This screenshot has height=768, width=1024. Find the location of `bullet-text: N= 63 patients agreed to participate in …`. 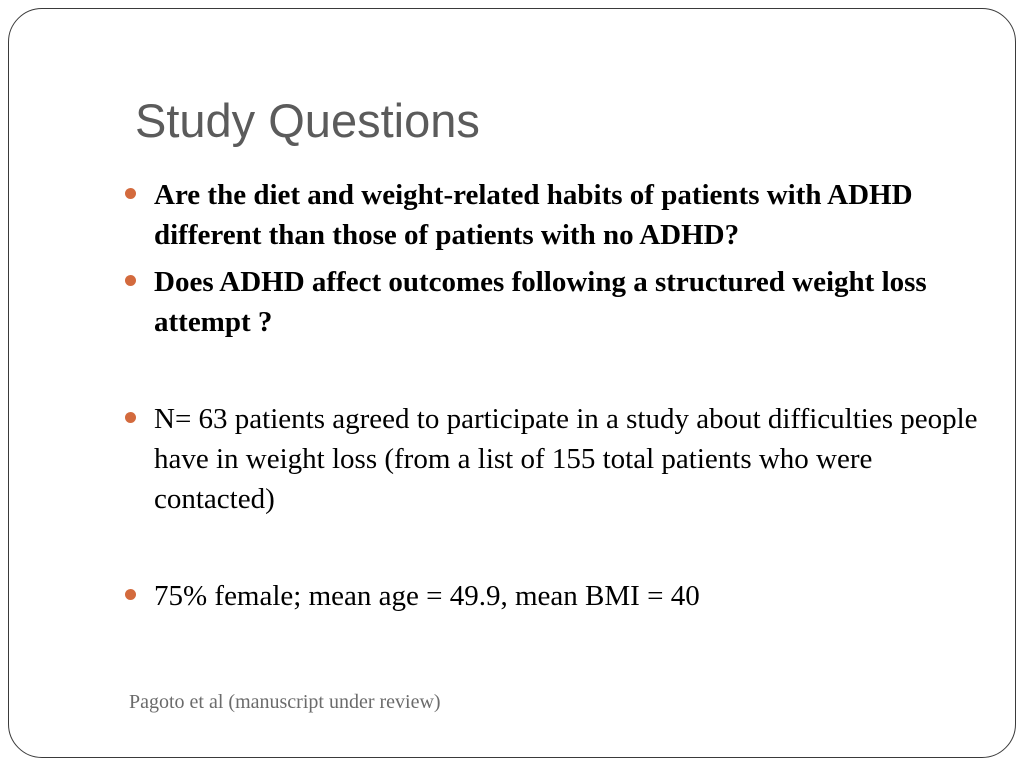

bullet-text: N= 63 patients agreed to participate in … is located at coordinates (566, 459).